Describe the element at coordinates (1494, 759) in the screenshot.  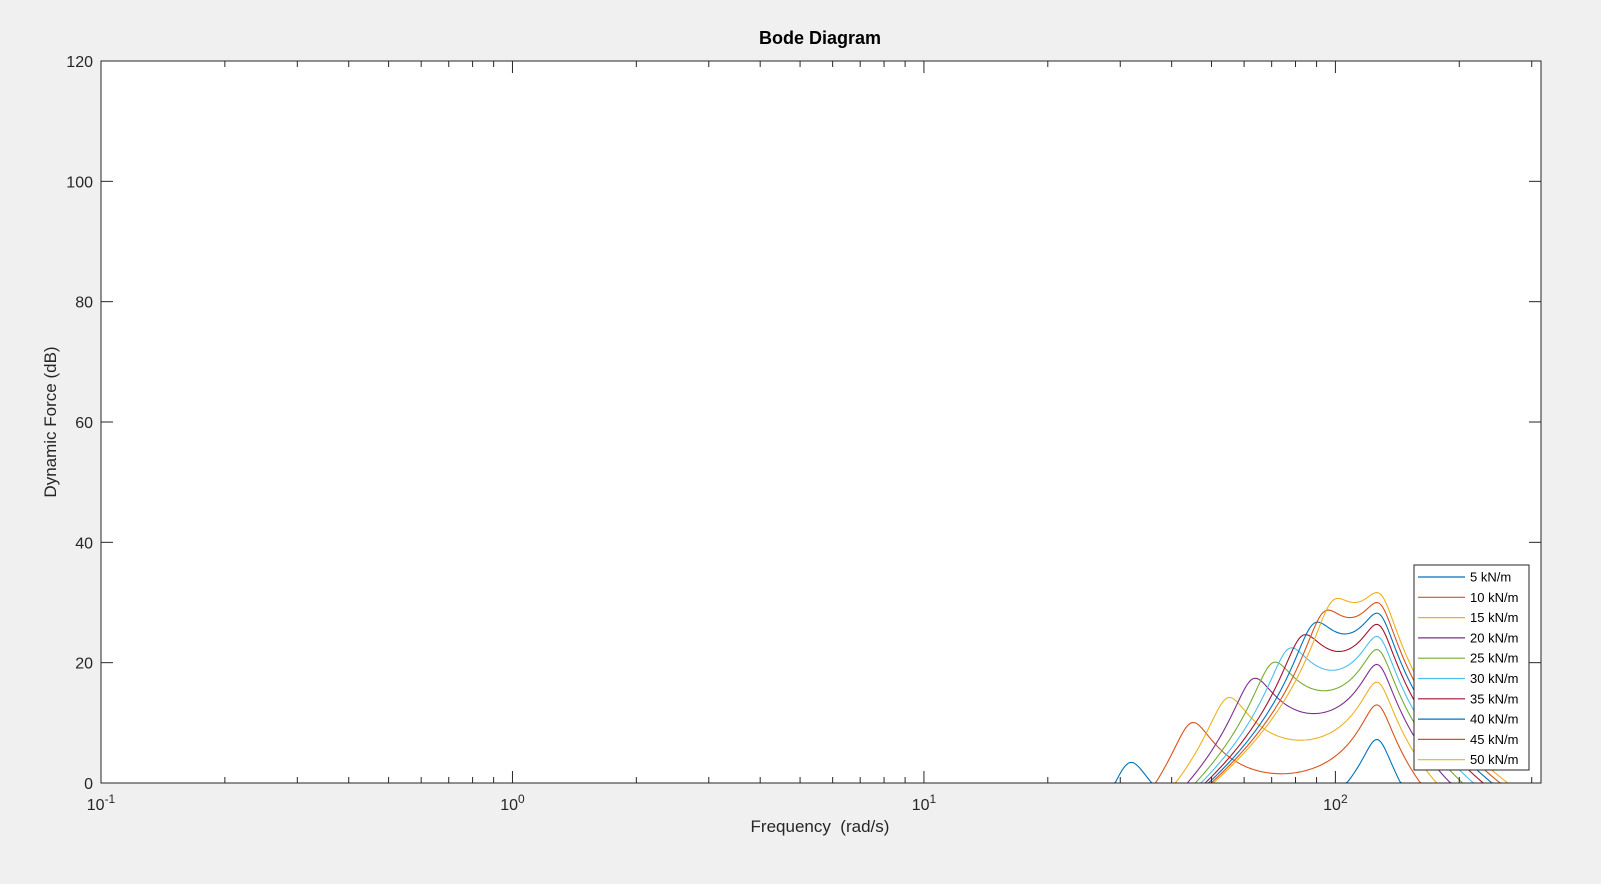
I see `legend-label: 50 kN/m` at that location.